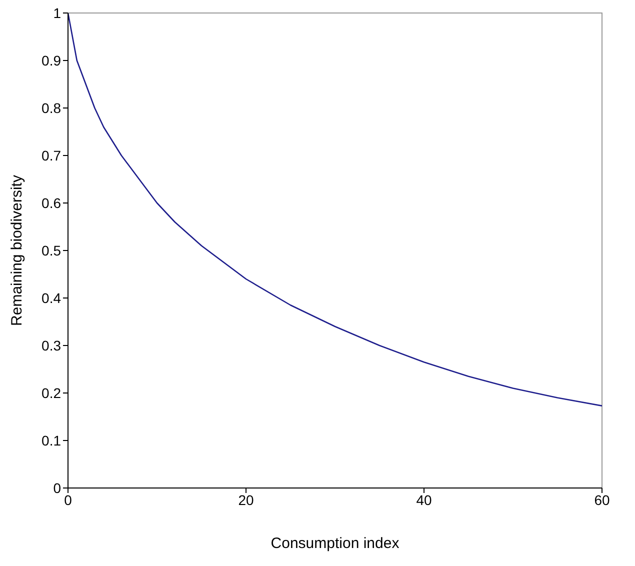  What do you see at coordinates (335, 543) in the screenshot?
I see `x-axis-title: Consumption index` at bounding box center [335, 543].